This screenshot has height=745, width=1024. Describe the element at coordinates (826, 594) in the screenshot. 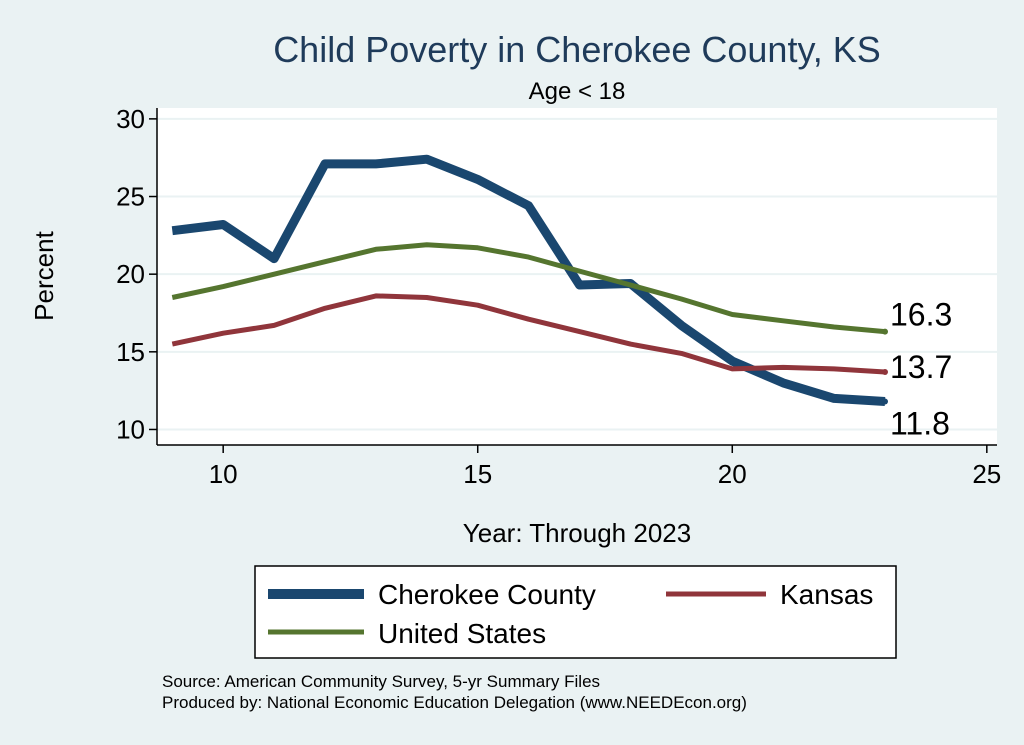

I see `legend-label-kansas: Kansas` at that location.